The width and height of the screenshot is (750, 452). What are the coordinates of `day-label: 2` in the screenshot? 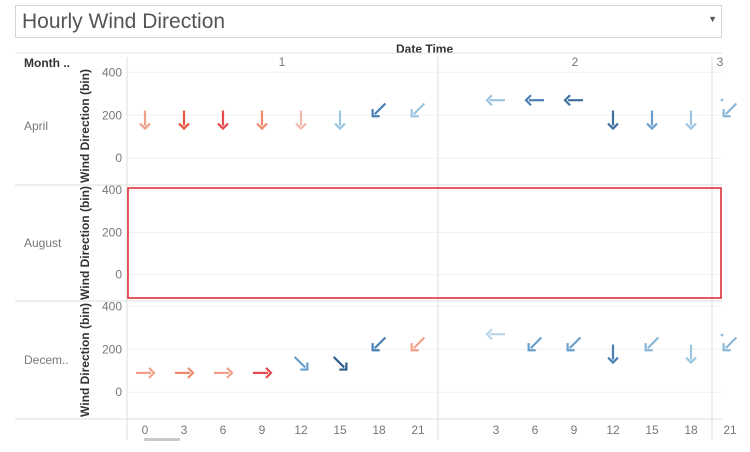 It's located at (575, 62).